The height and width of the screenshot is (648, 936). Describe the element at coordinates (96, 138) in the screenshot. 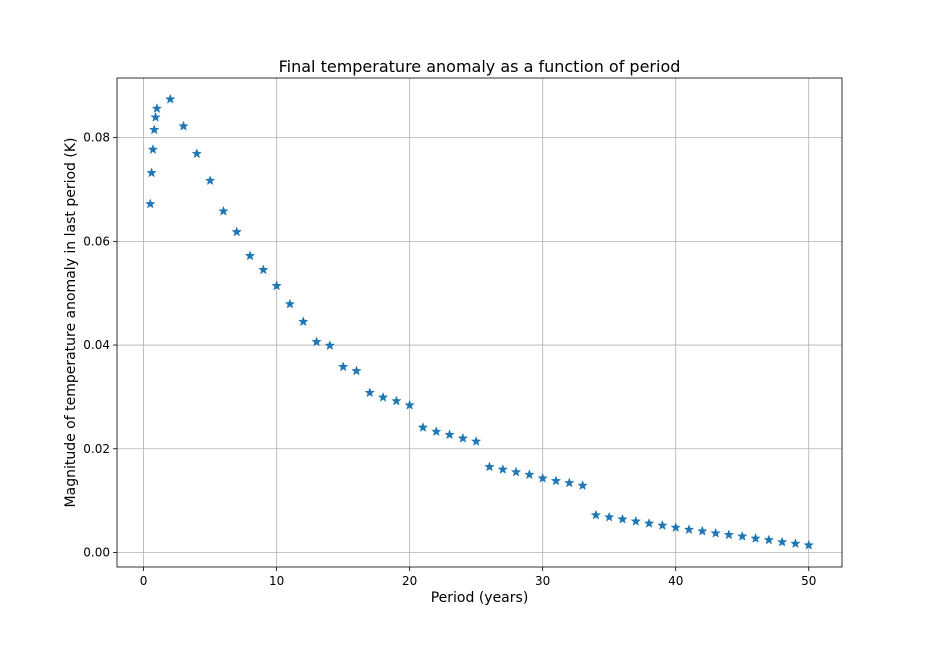

I see `y-tick-label: 0.08` at that location.